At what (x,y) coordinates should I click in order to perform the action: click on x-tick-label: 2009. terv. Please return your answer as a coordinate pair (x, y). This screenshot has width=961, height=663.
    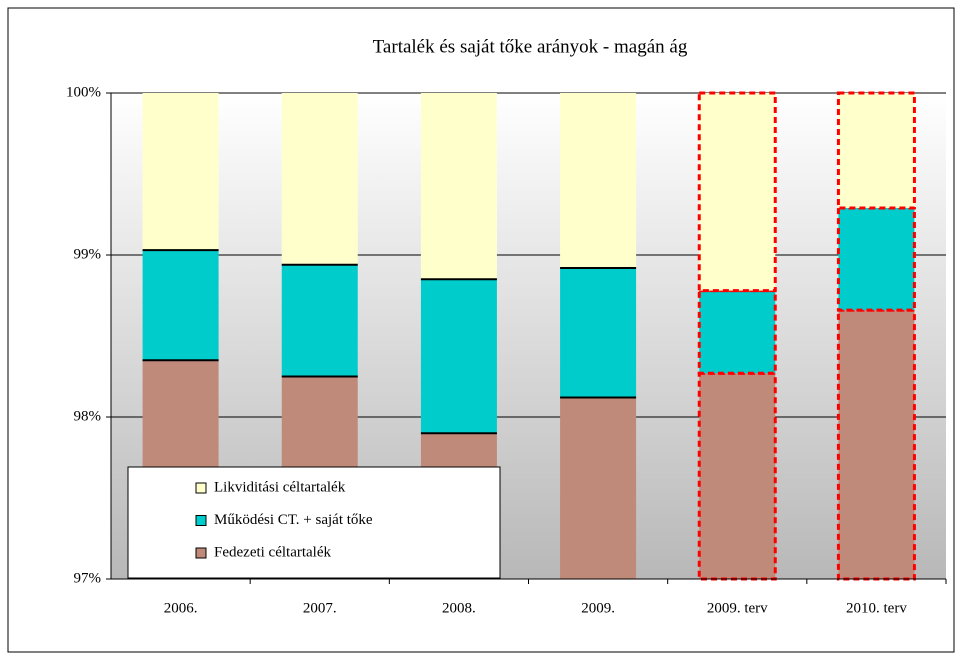
    Looking at the image, I should click on (737, 608).